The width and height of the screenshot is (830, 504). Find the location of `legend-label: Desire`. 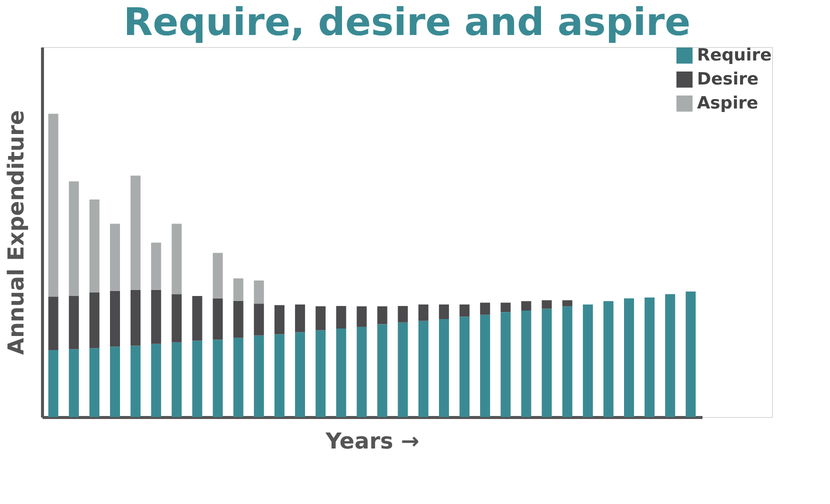

legend-label: Desire is located at coordinates (728, 80).